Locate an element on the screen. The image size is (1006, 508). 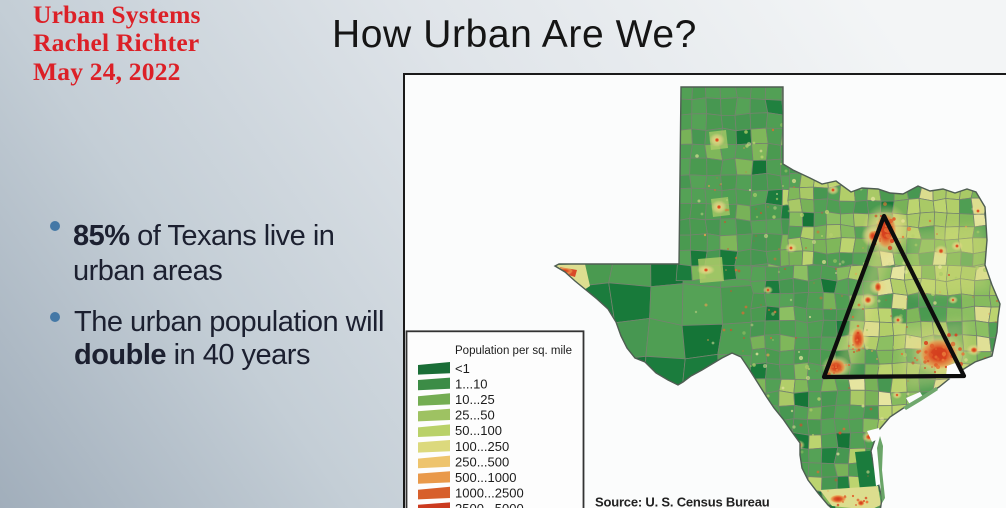
svg-text: <1 is located at coordinates (462, 368).